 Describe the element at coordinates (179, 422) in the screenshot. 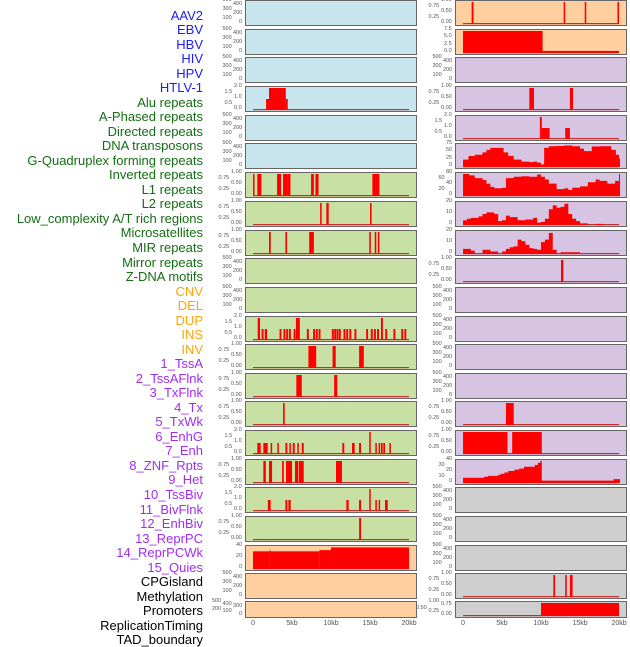

I see `track-label: 5_TxWk` at that location.